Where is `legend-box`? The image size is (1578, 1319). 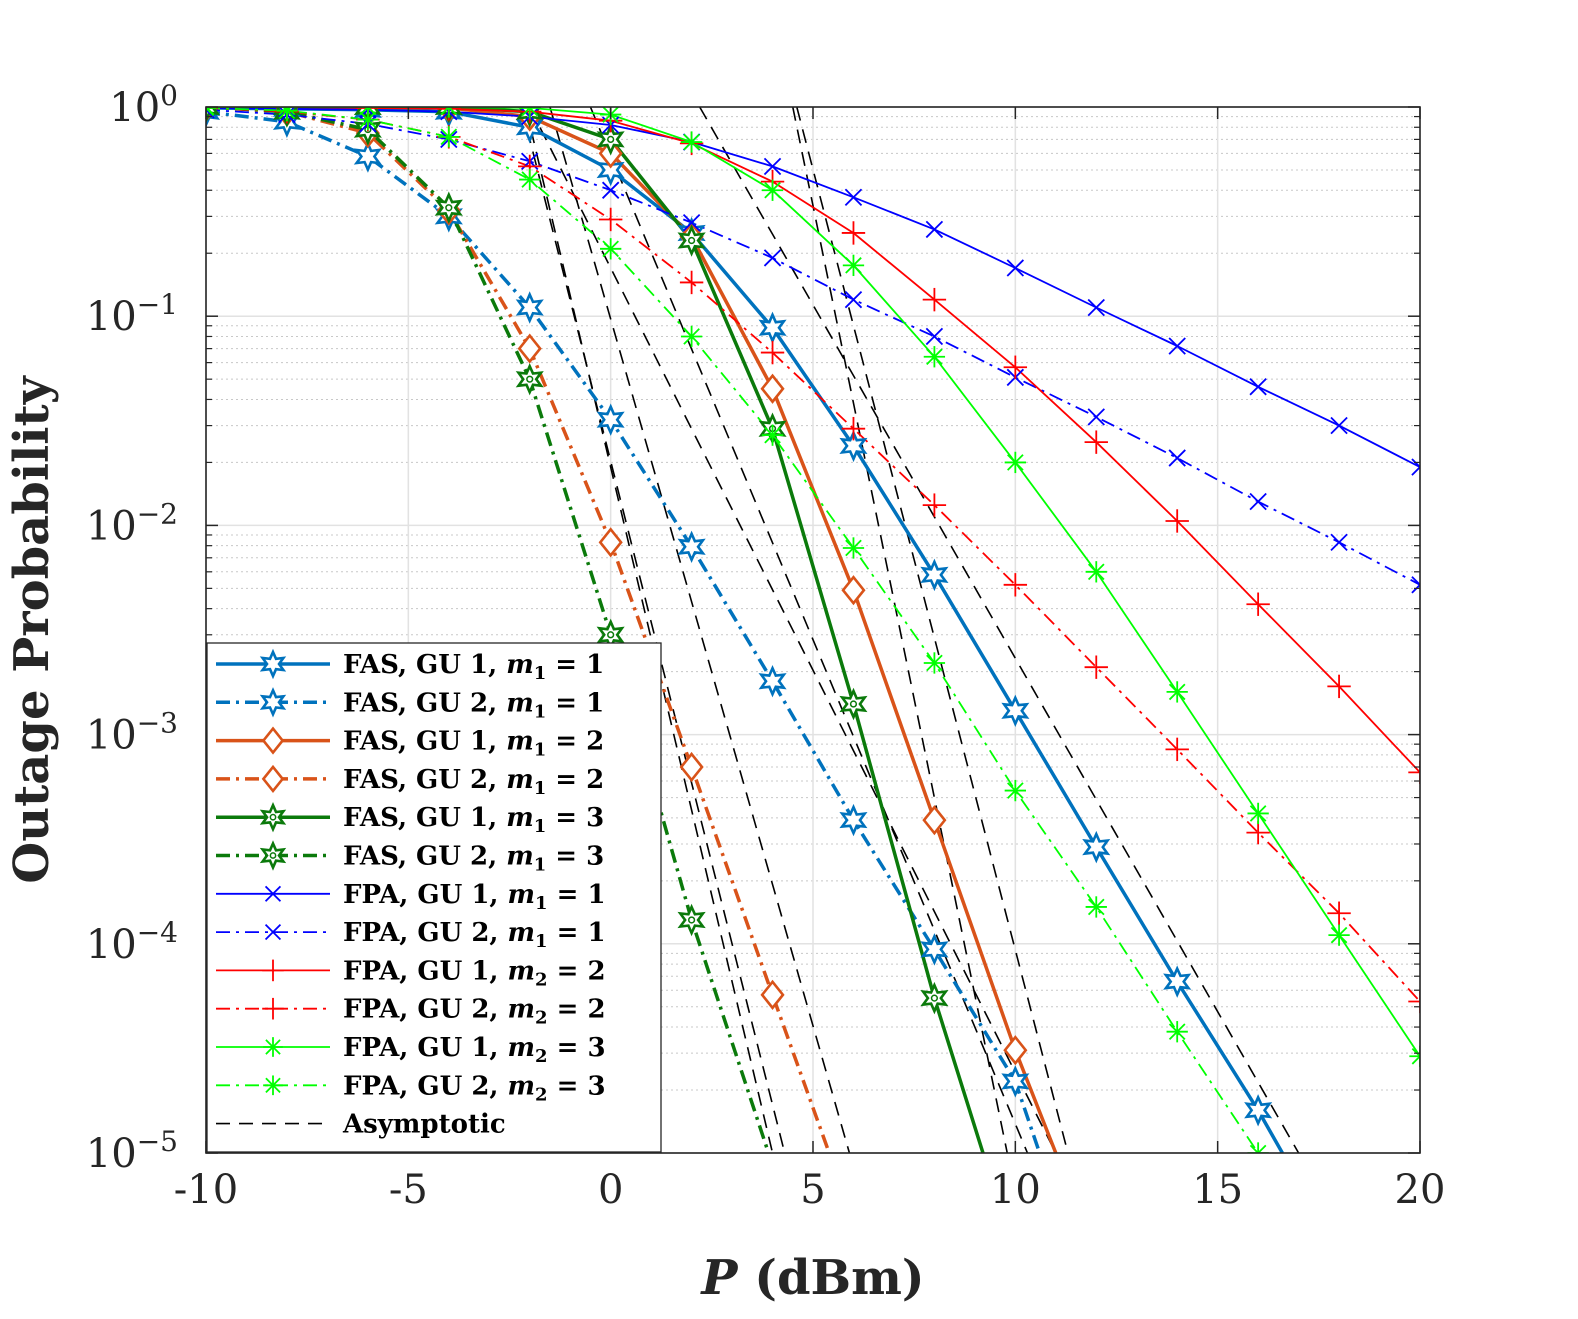
legend-box is located at coordinates (434, 897).